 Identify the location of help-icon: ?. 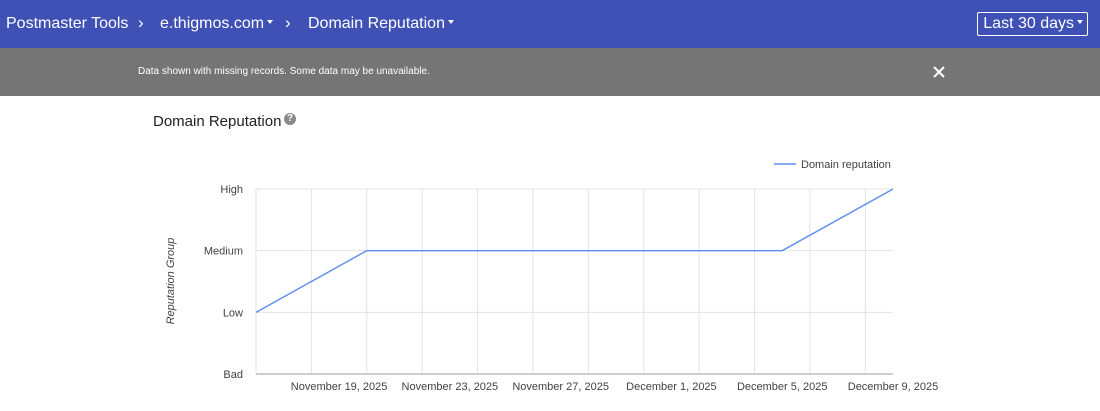
(290, 119).